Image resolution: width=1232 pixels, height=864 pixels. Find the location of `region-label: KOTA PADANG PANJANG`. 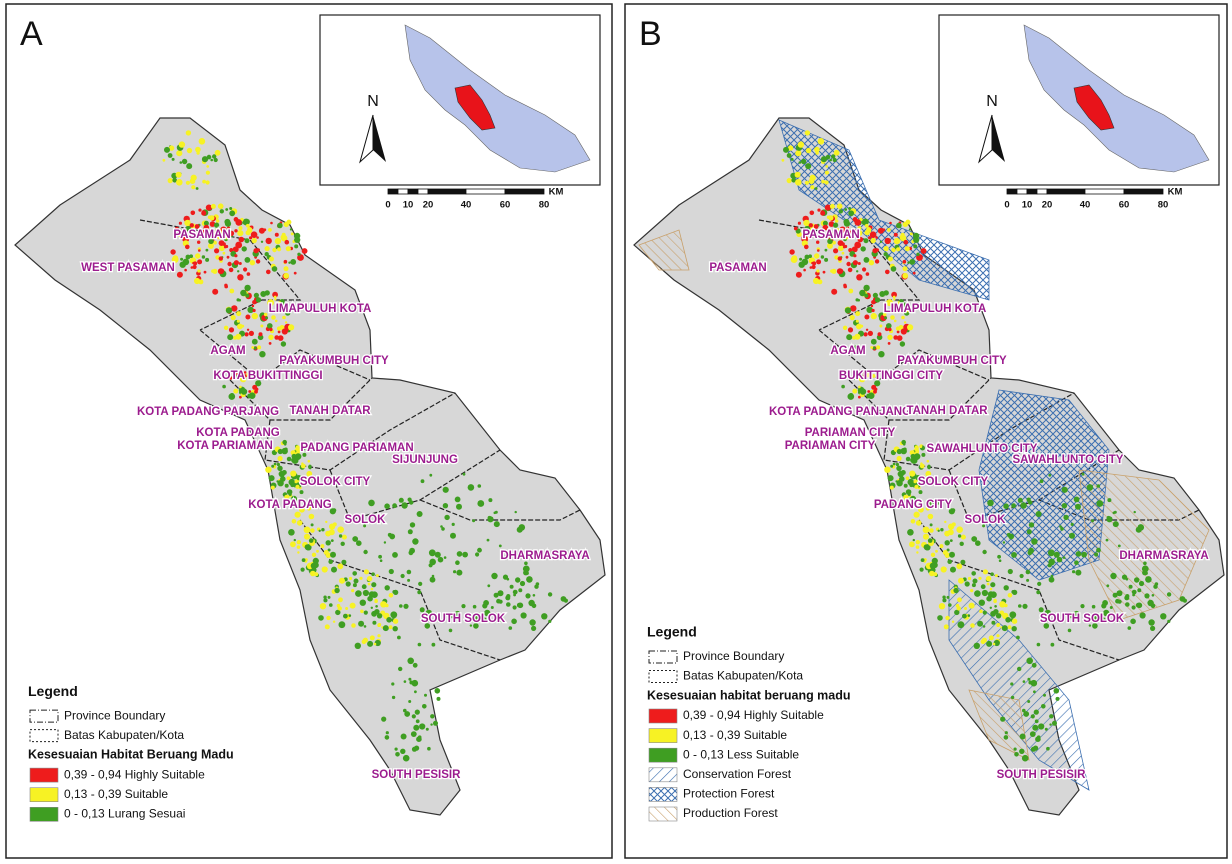

region-label: KOTA PADANG PANJANG is located at coordinates (840, 412).